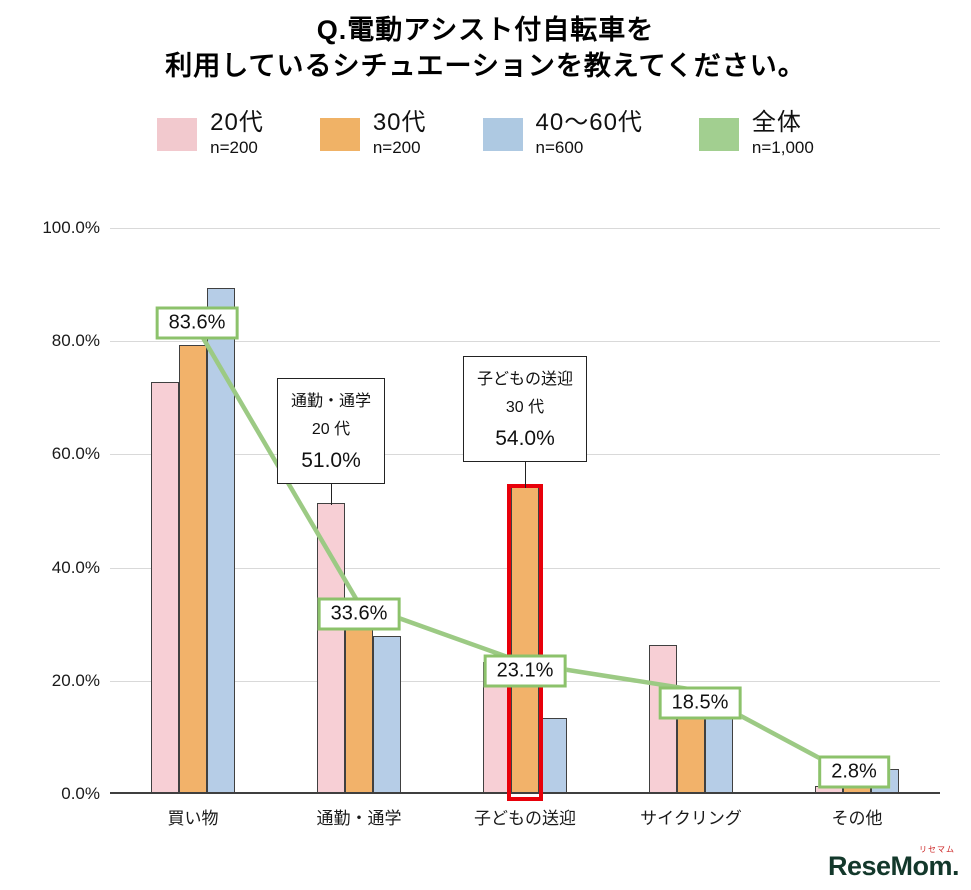  Describe the element at coordinates (485, 48) in the screenshot. I see `chart-title: Q.電動アシスト付自転車を 利用しているシチュエーションを教えてください。` at that location.